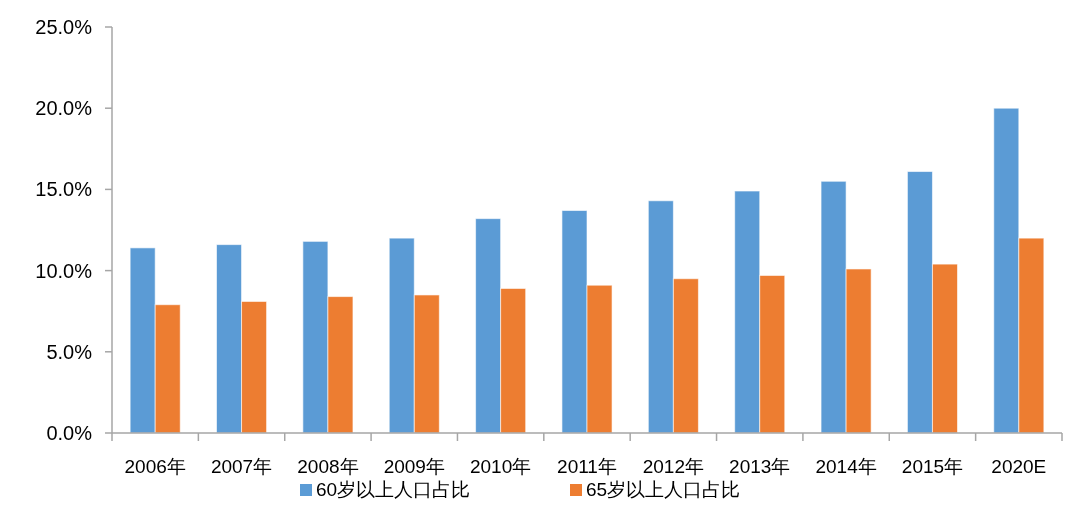  I want to click on y-tick-label: 15.0%, so click(64, 189).